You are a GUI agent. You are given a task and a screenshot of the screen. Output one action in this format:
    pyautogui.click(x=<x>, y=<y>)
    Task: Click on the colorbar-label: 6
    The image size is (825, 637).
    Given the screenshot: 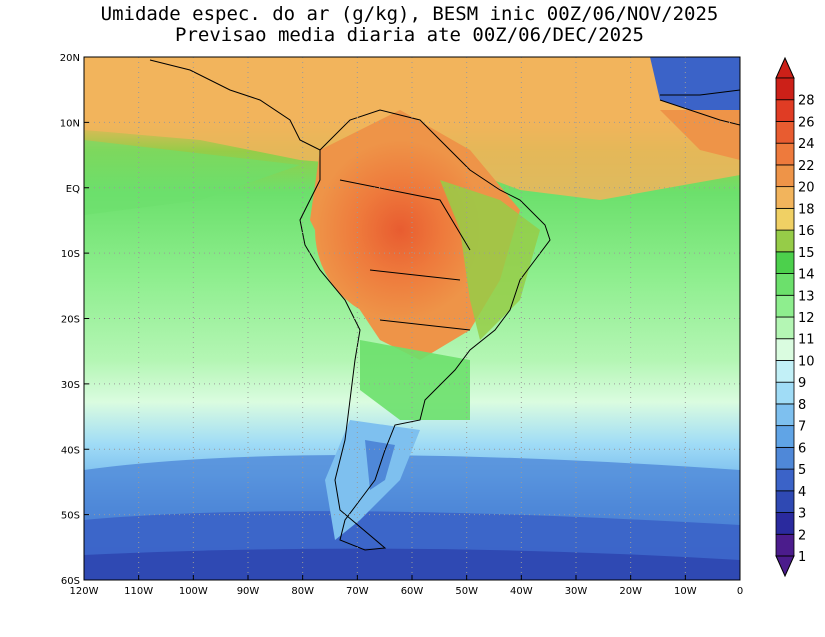 What is the action you would take?
    pyautogui.click(x=802, y=448)
    